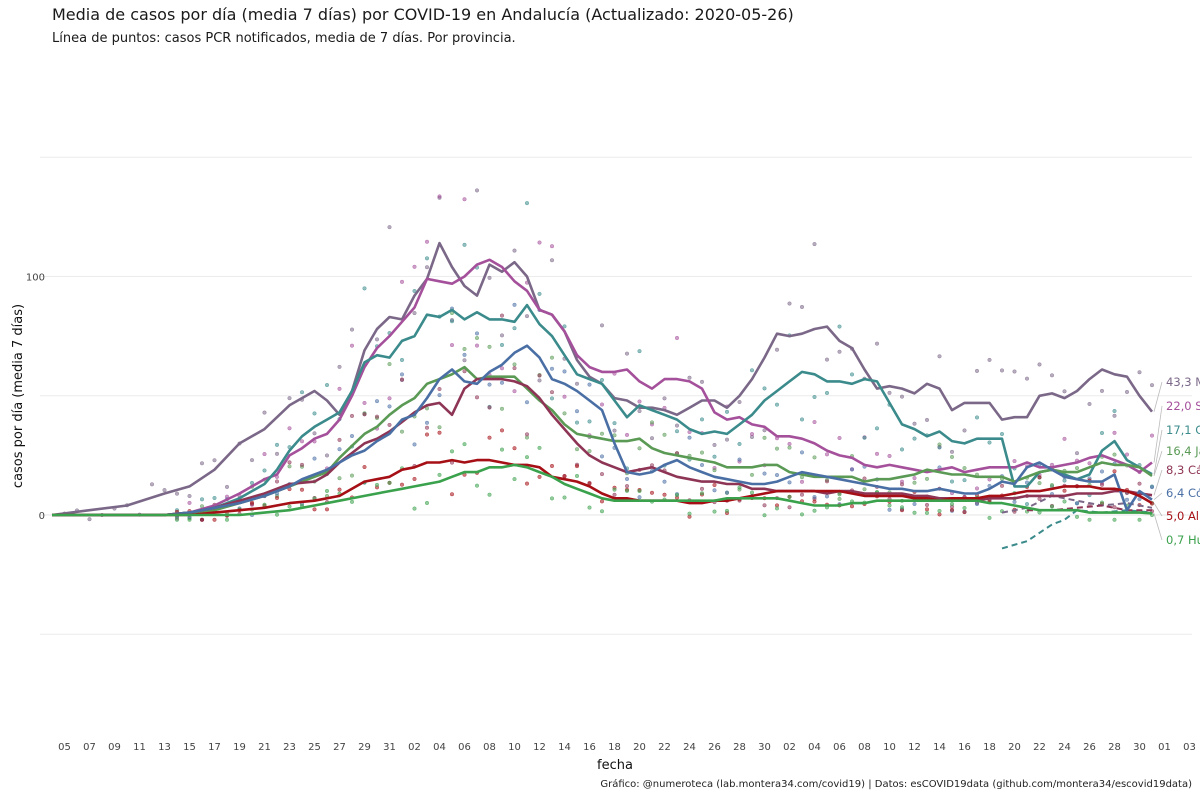  What do you see at coordinates (1183, 451) in the screenshot?
I see `end-label-jaén: 16,4 Jaén` at bounding box center [1183, 451].